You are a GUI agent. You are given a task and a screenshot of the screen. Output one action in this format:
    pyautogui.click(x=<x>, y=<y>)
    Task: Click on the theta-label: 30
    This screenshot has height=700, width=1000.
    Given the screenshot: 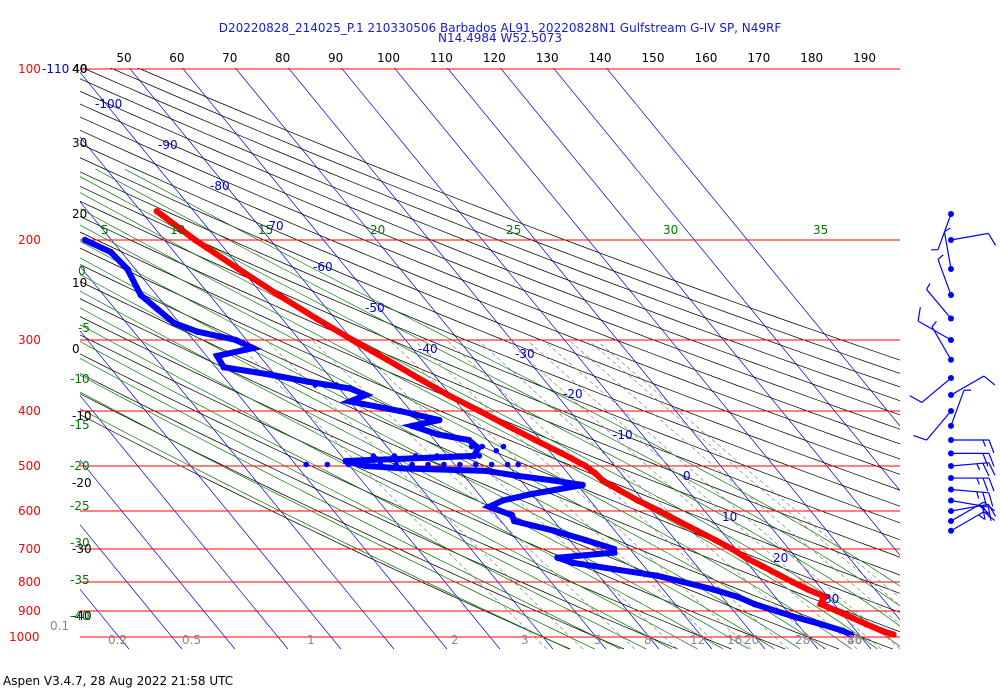 What is the action you would take?
    pyautogui.click(x=79, y=143)
    